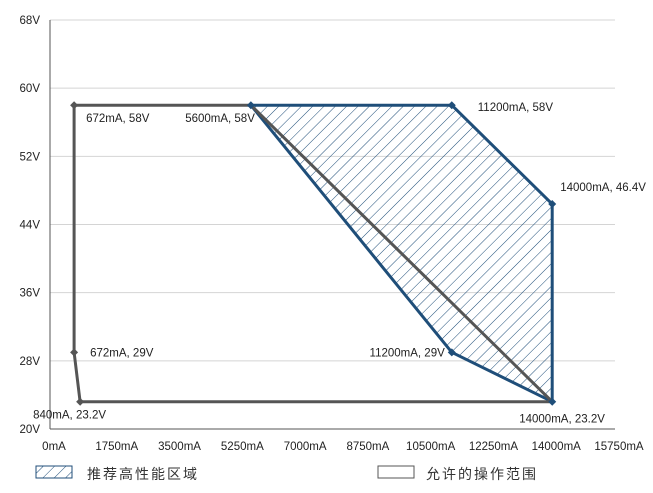 This screenshot has height=493, width=653. What do you see at coordinates (516, 108) in the screenshot?
I see `point-label: 11200mA, 58V` at bounding box center [516, 108].